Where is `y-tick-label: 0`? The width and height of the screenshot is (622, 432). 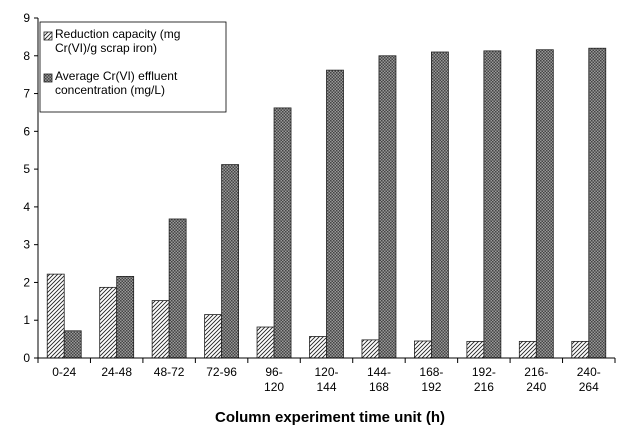 y-tick-label: 0 is located at coordinates (26, 358).